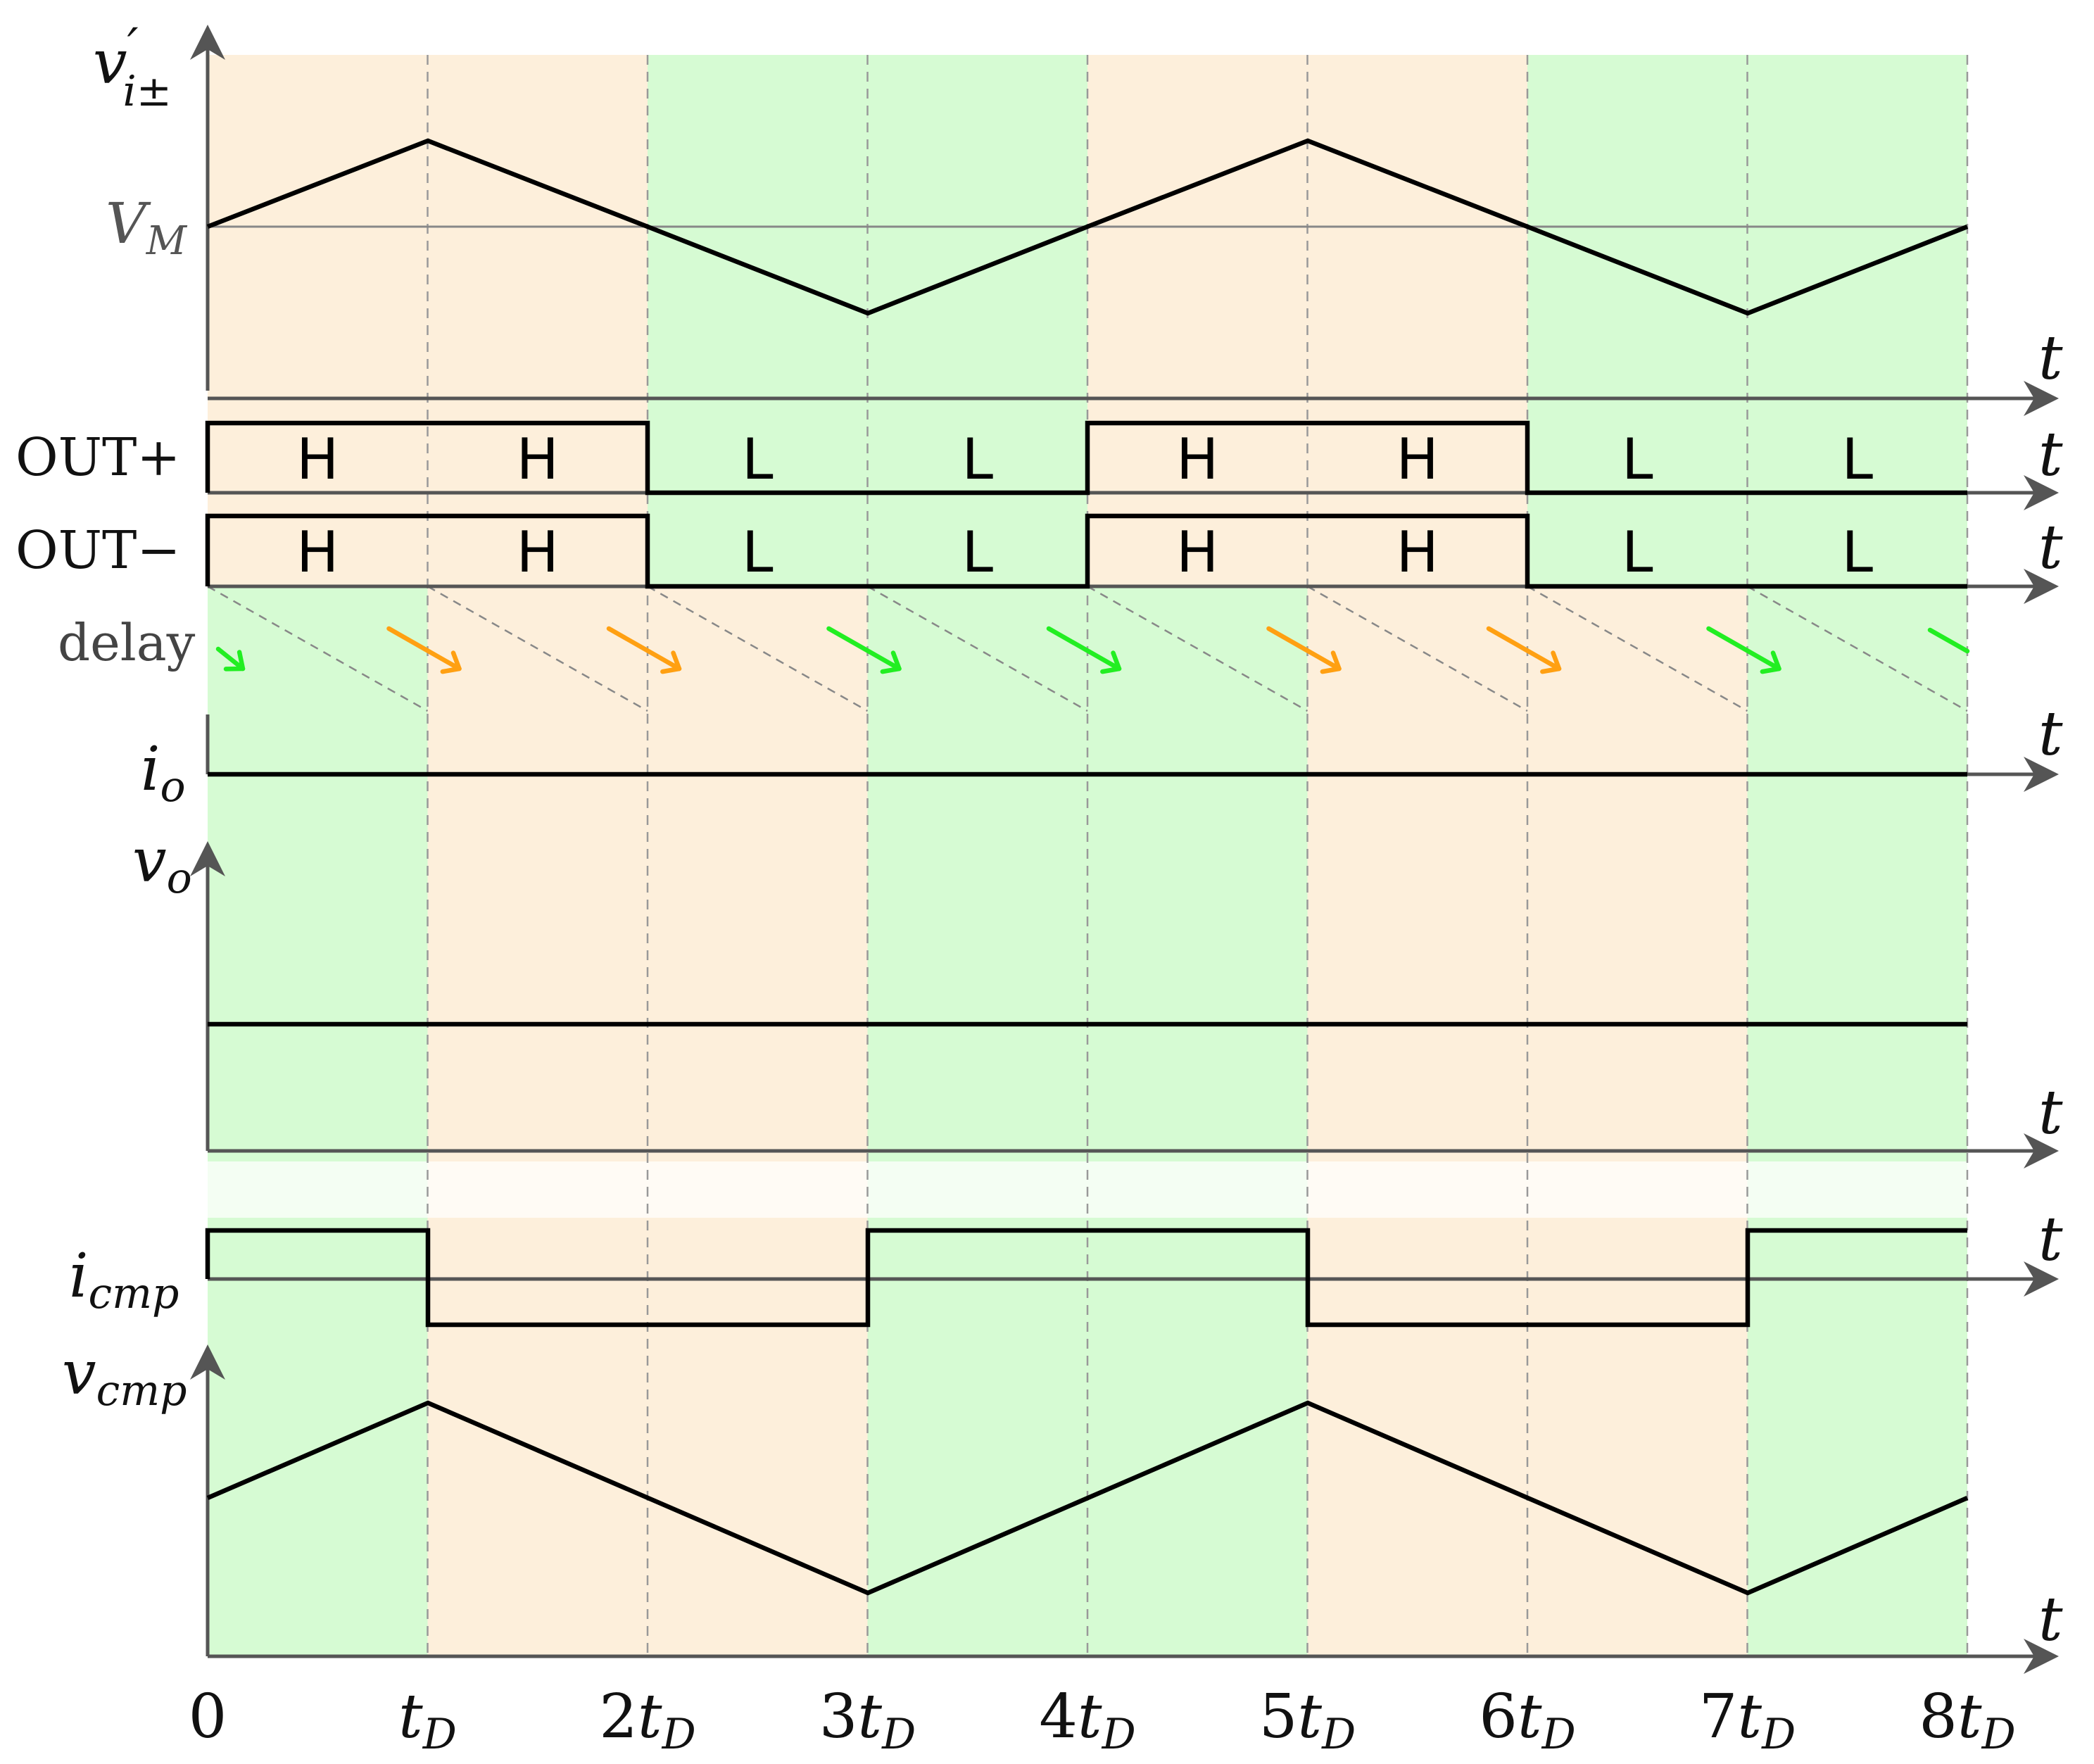 Image resolution: width=2094 pixels, height=1764 pixels. I want to click on delay-label: delay, so click(127, 642).